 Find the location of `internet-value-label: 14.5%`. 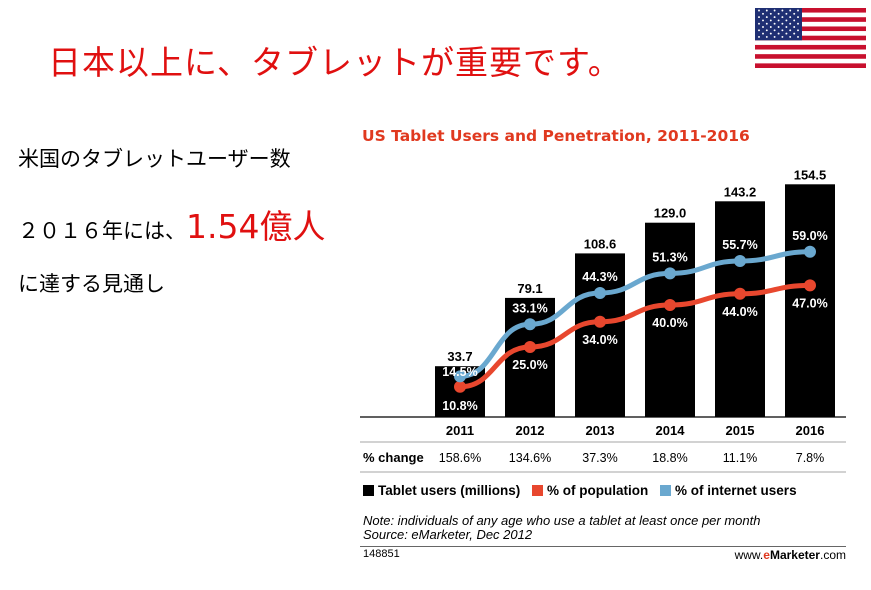

internet-value-label: 14.5% is located at coordinates (459, 372).